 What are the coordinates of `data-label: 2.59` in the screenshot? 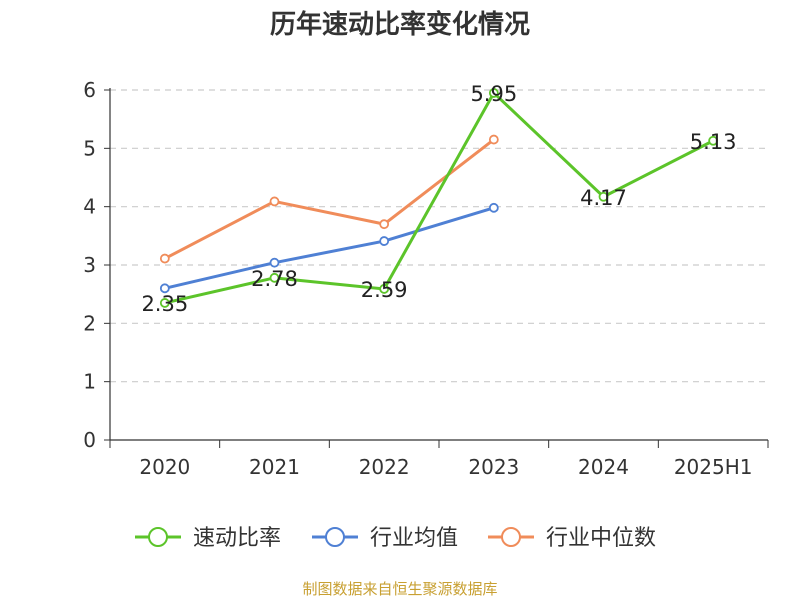 It's located at (384, 290).